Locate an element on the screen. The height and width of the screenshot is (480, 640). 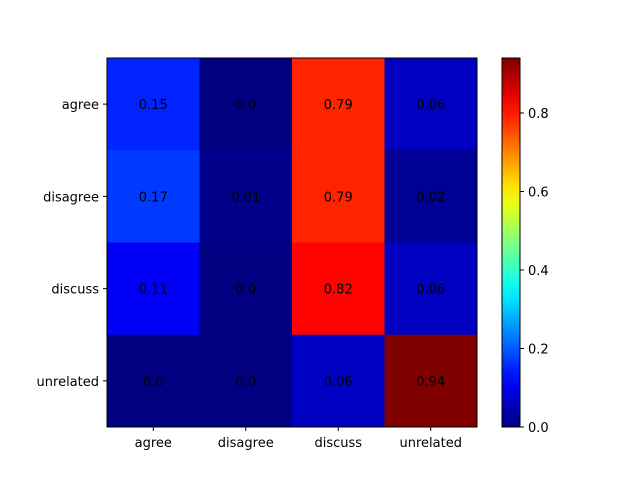
colorbar-tick-label: 0.6 is located at coordinates (538, 192).